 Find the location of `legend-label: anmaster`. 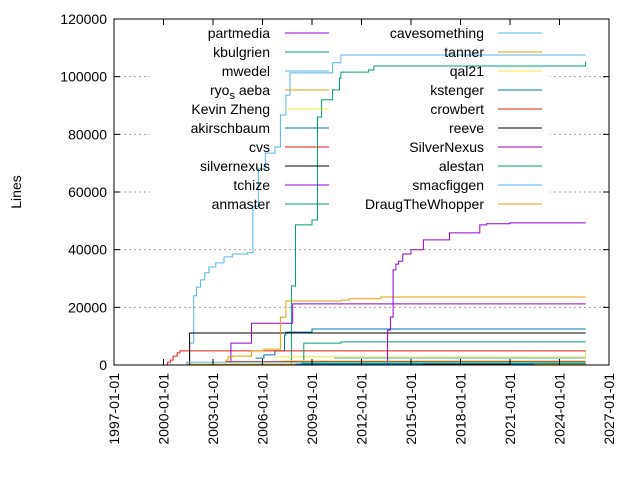

legend-label: anmaster is located at coordinates (241, 204).